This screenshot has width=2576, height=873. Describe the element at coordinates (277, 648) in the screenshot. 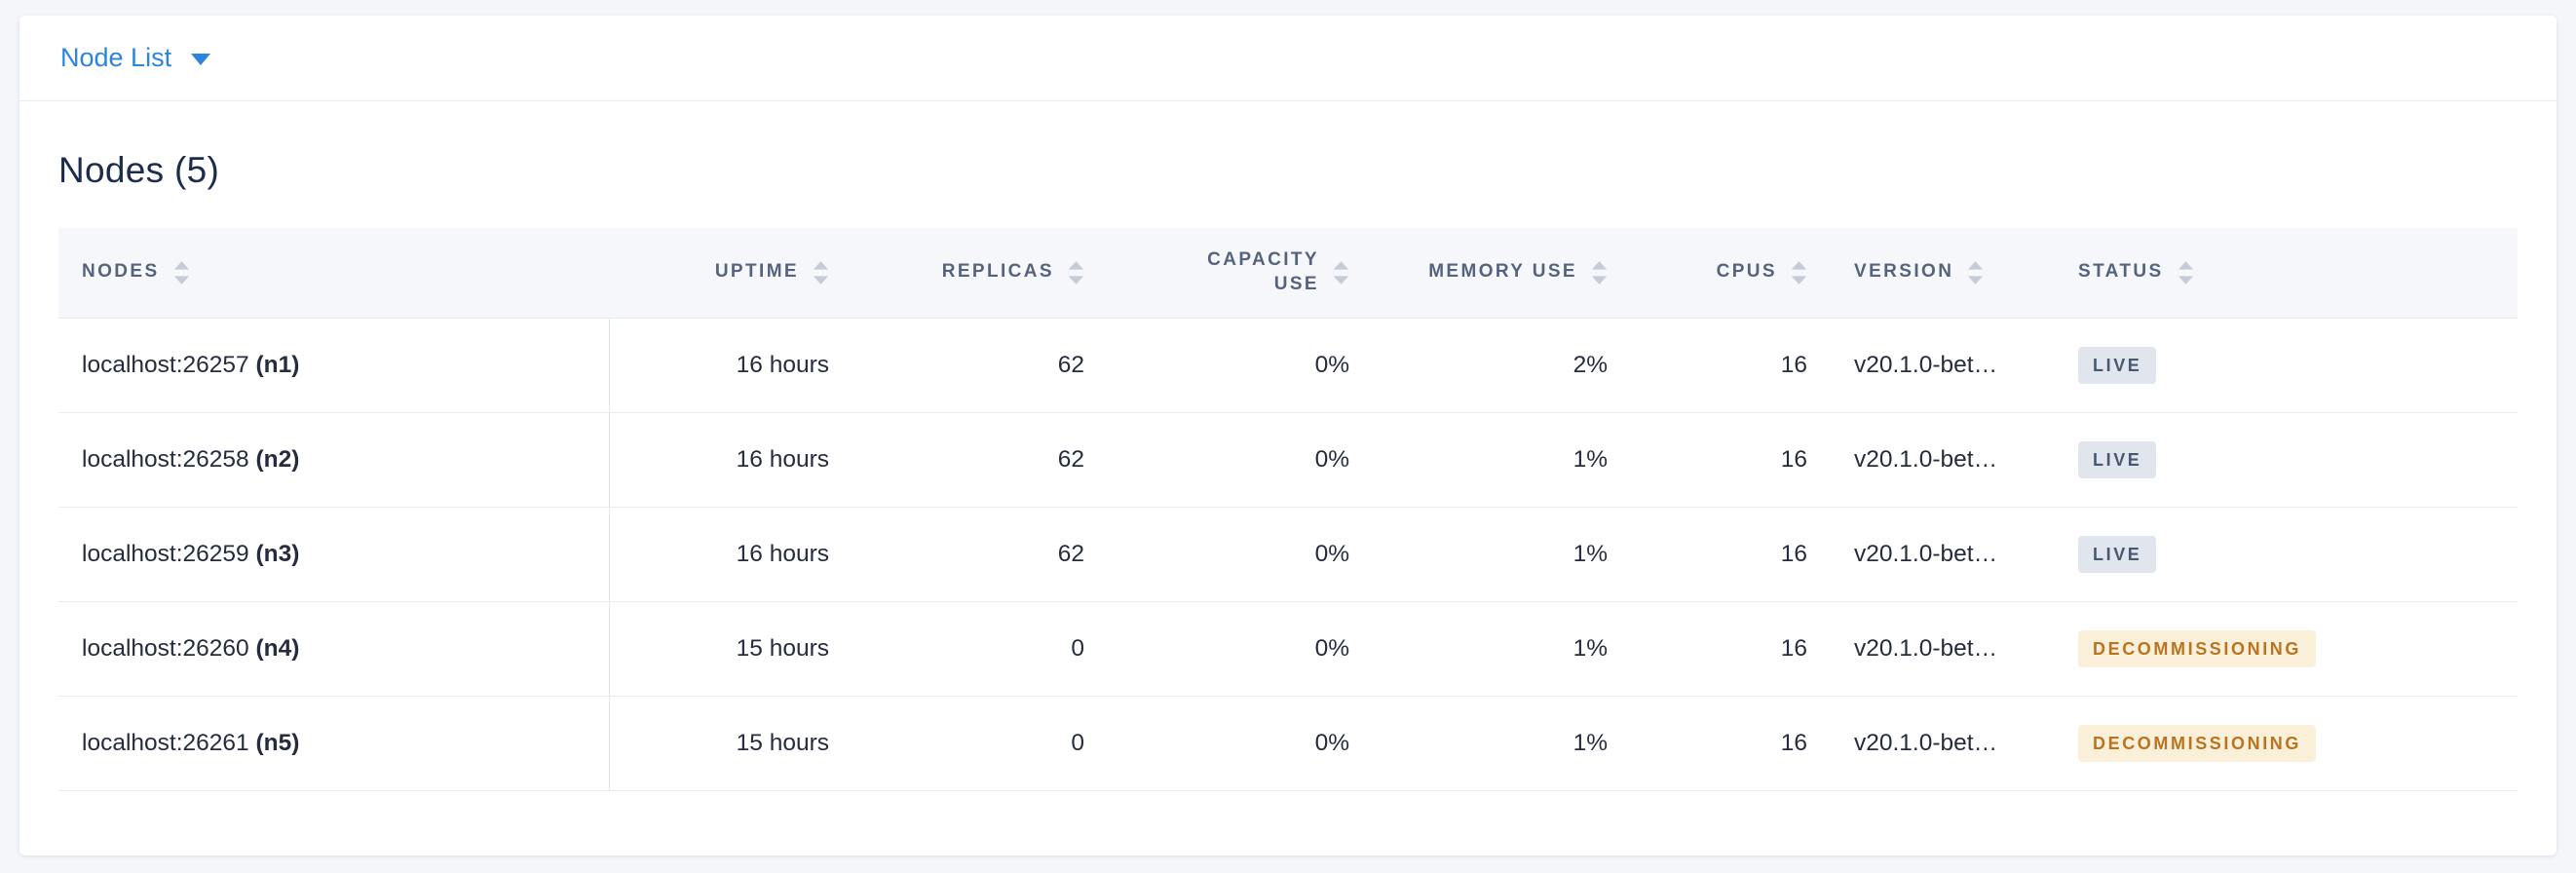

I see `node-id: (n4)` at that location.